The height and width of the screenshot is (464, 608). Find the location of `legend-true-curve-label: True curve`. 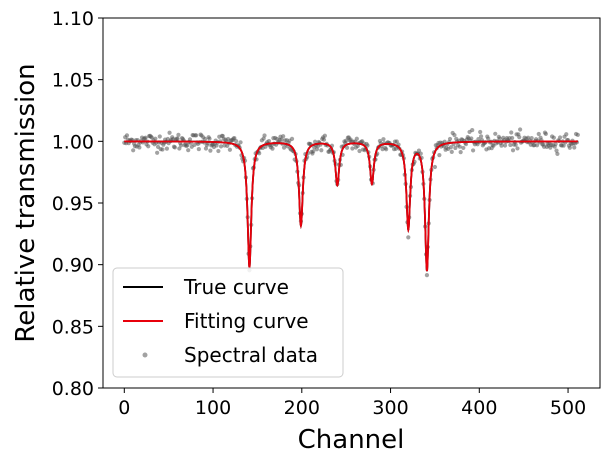

legend-true-curve-label: True curve is located at coordinates (236, 287).